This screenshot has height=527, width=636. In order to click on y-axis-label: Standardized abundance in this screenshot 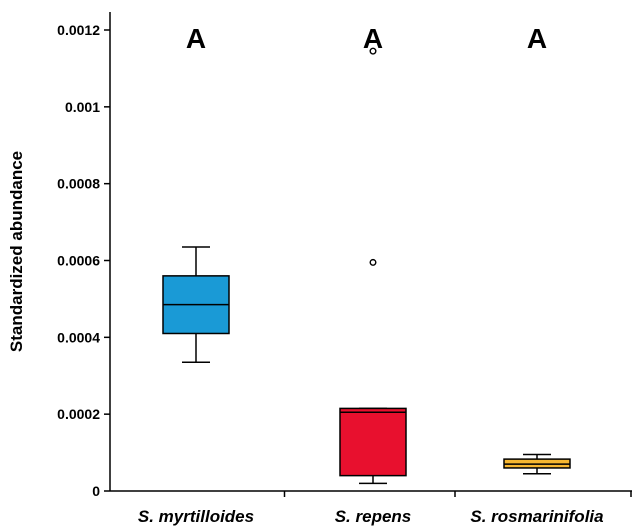, I will do `click(16, 251)`.